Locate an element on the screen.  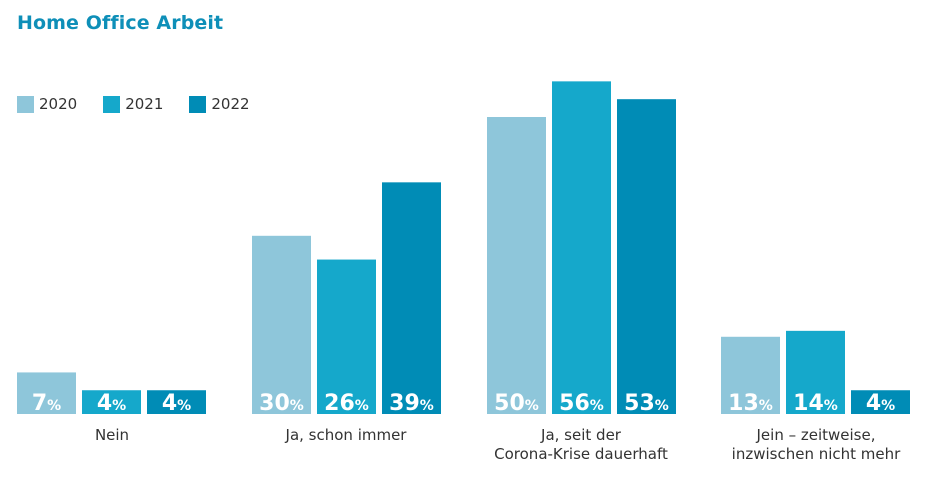
category-label-nein: Nein is located at coordinates (112, 435).